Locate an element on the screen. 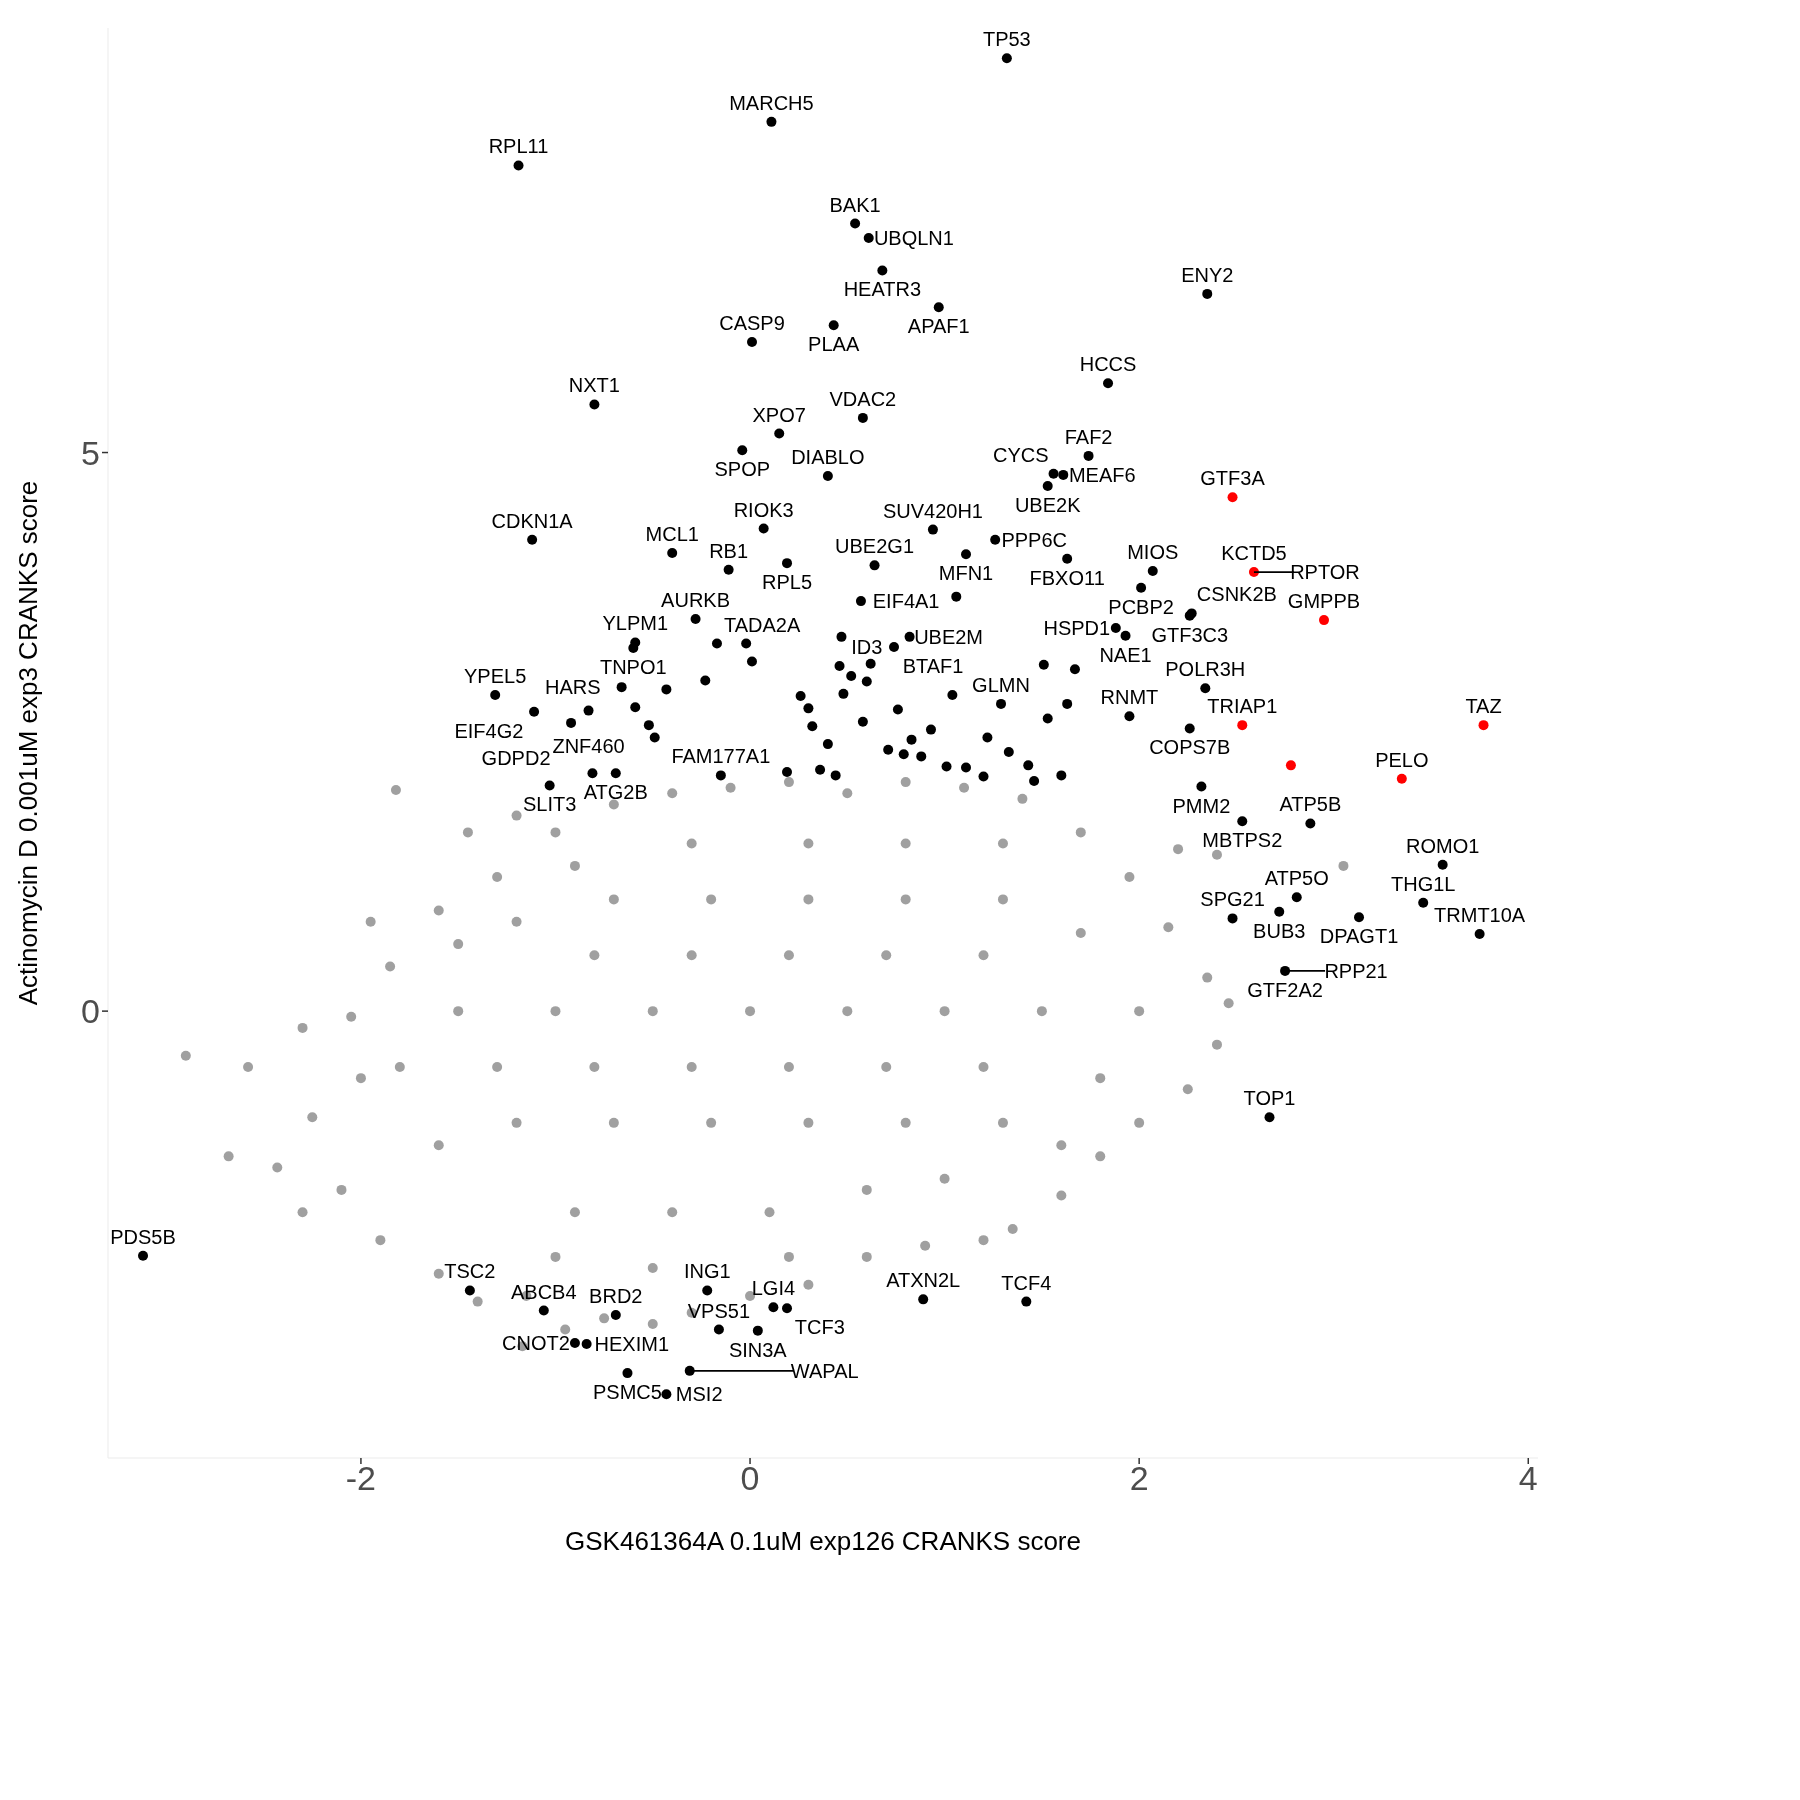 Image resolution: width=1800 pixels, height=1800 pixels. annotation: RPTOR is located at coordinates (1325, 572).